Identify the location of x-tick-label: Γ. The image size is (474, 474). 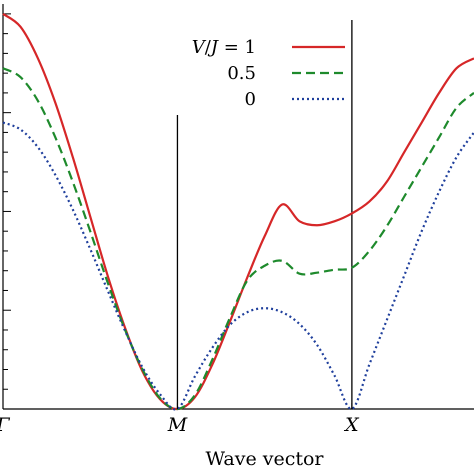
(5, 425).